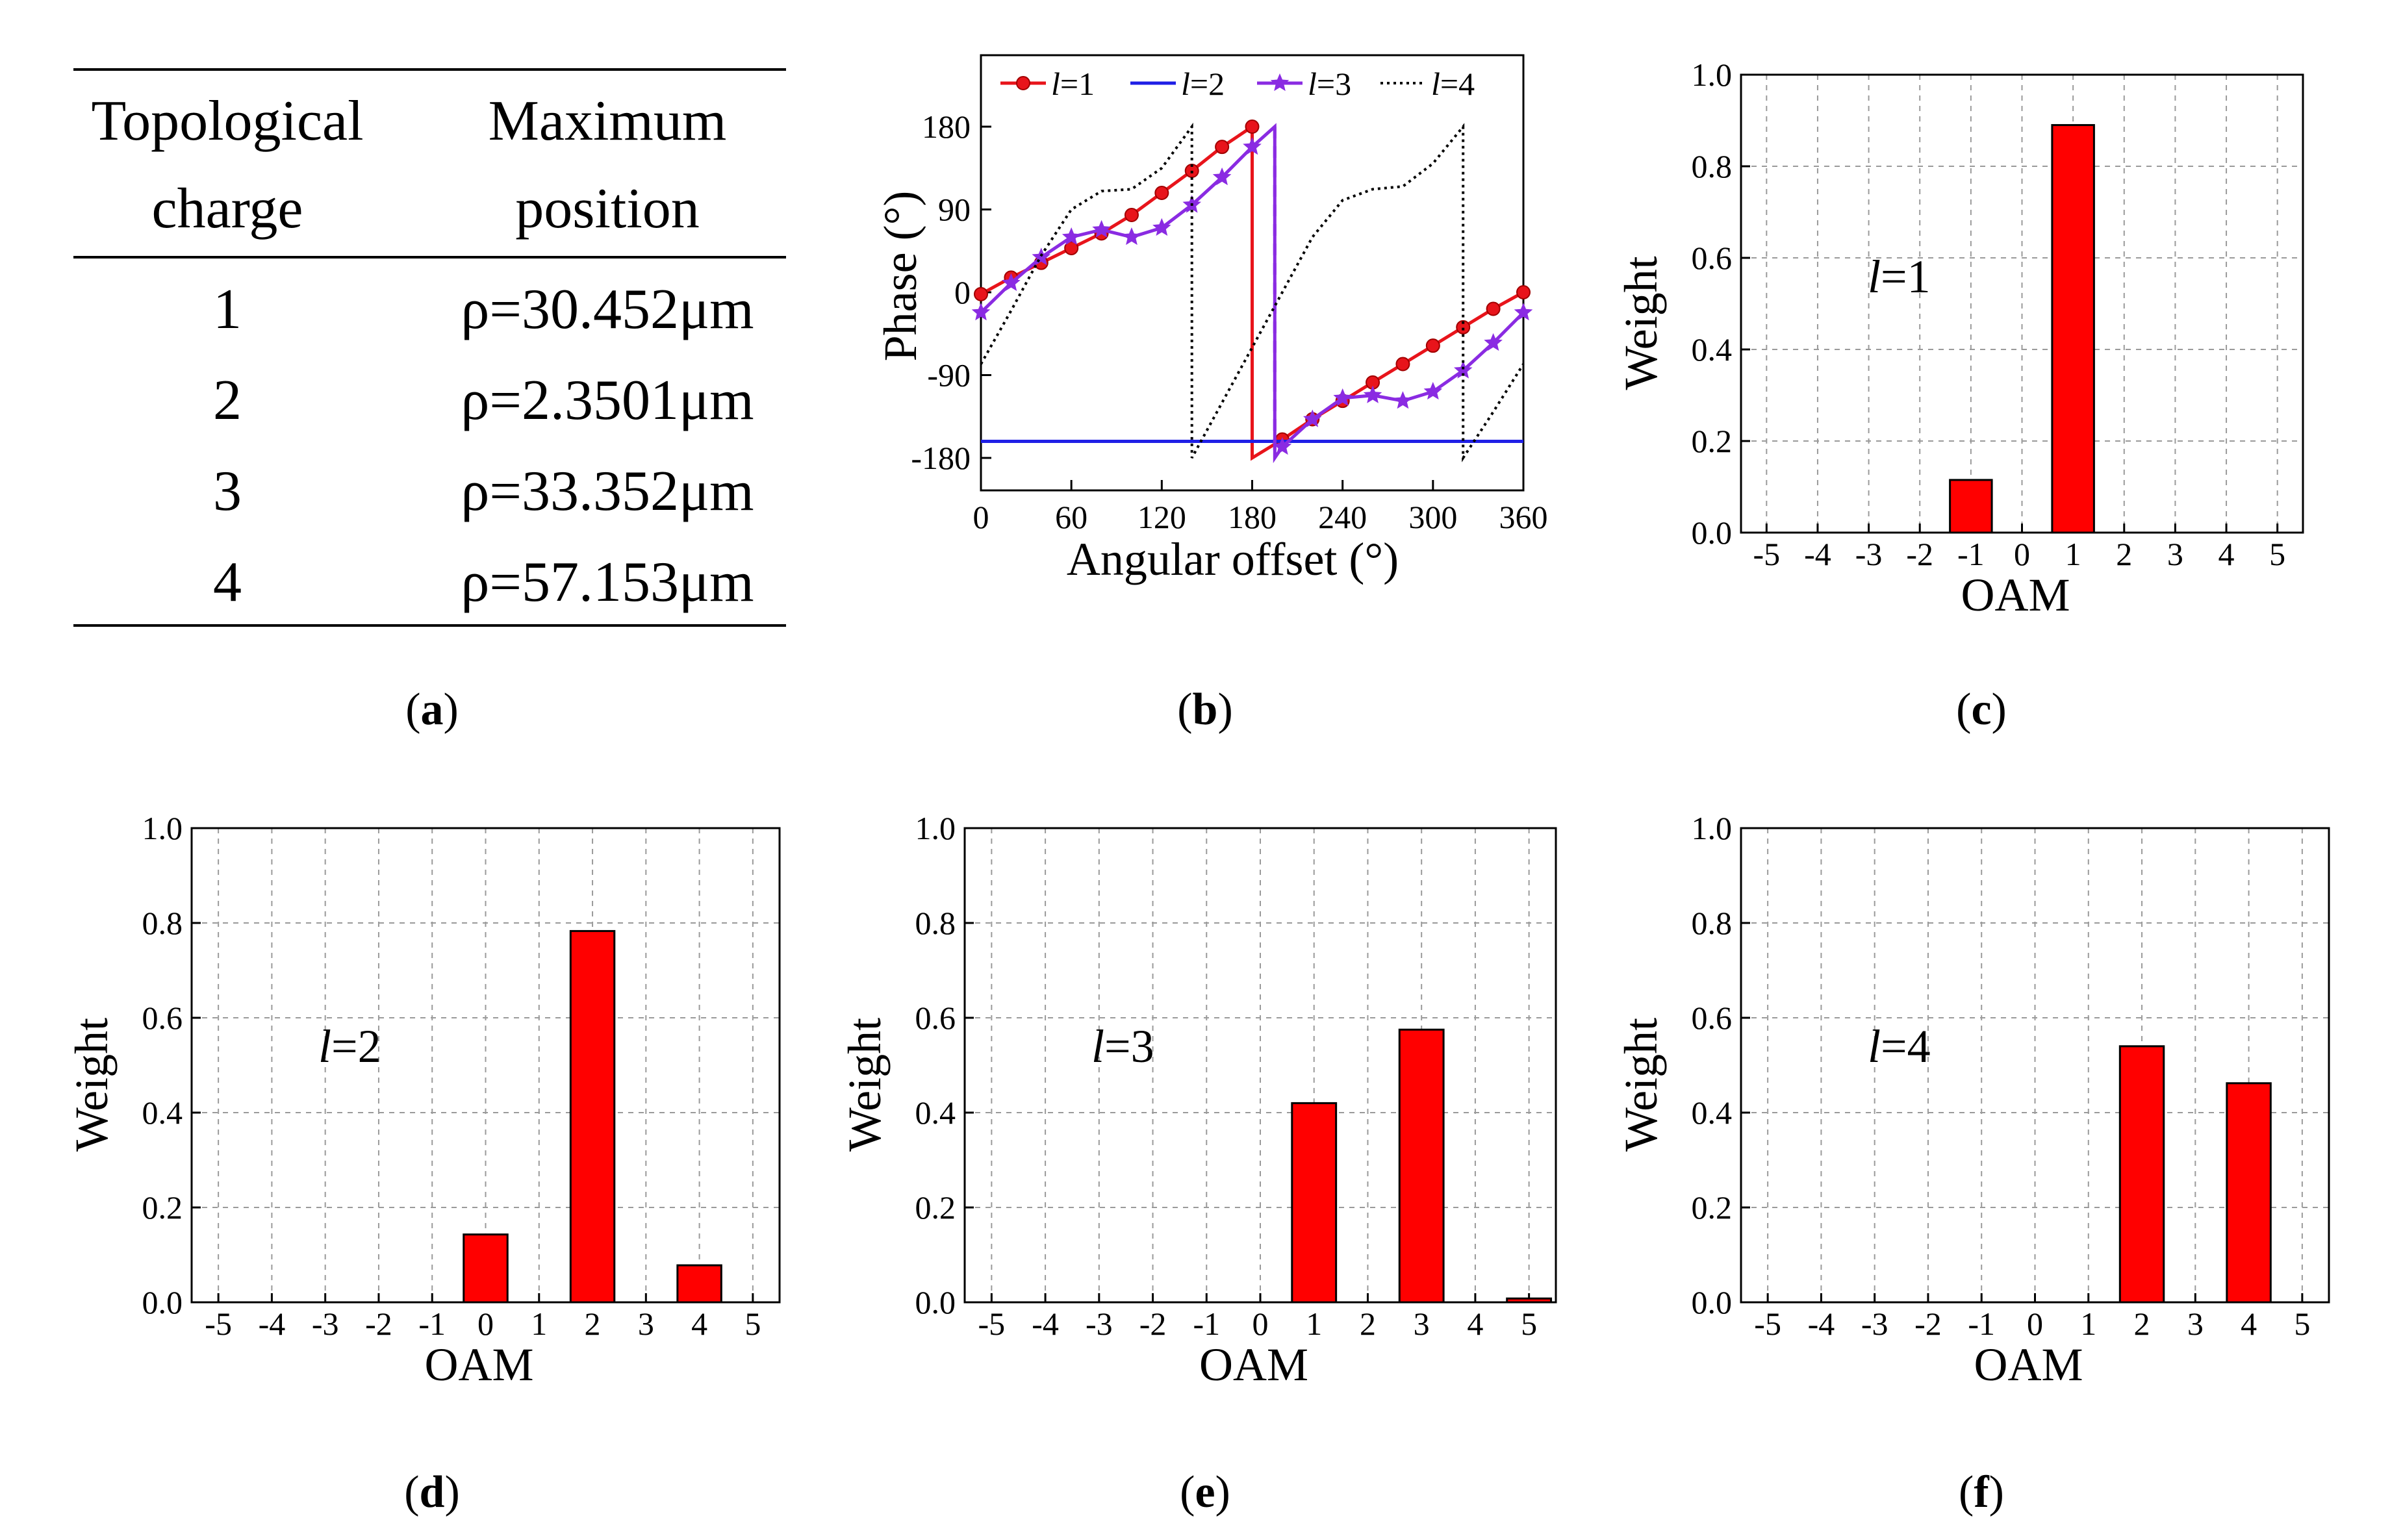 Image resolution: width=2390 pixels, height=1540 pixels. I want to click on y-tick-label: 1.0, so click(1712, 75).